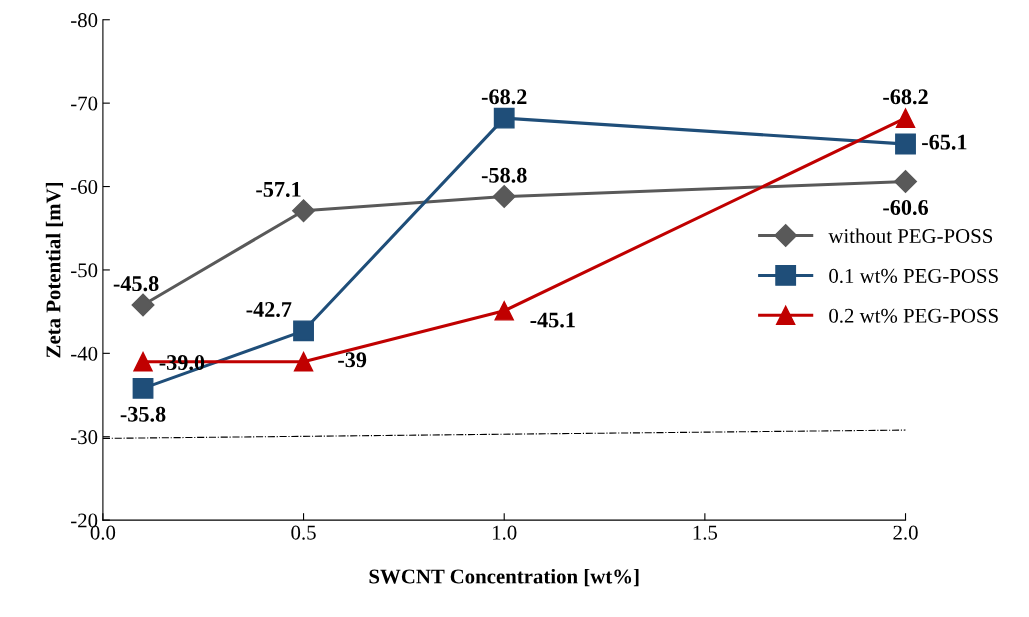 Image resolution: width=1029 pixels, height=617 pixels. What do you see at coordinates (136, 284) in the screenshot?
I see `data-label: -45.8` at bounding box center [136, 284].